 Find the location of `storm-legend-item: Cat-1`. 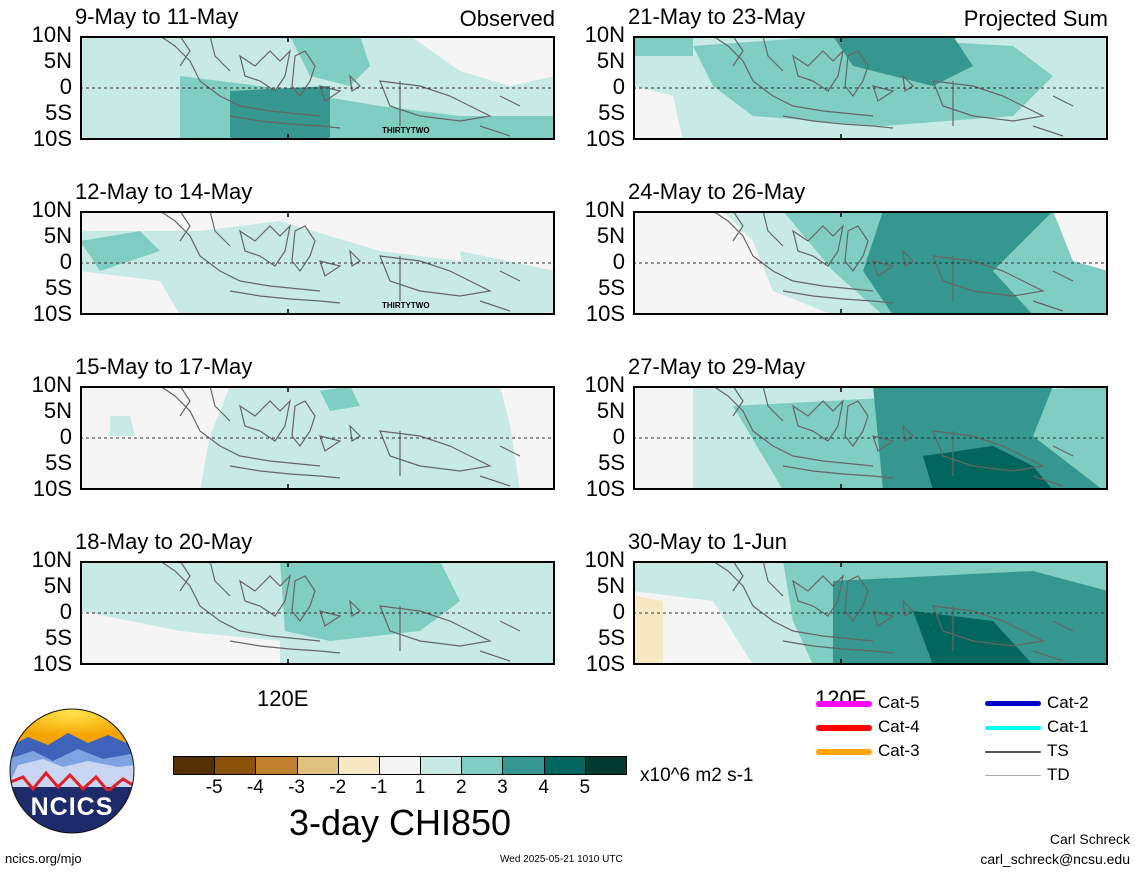

storm-legend-item: Cat-1 is located at coordinates (1037, 726).